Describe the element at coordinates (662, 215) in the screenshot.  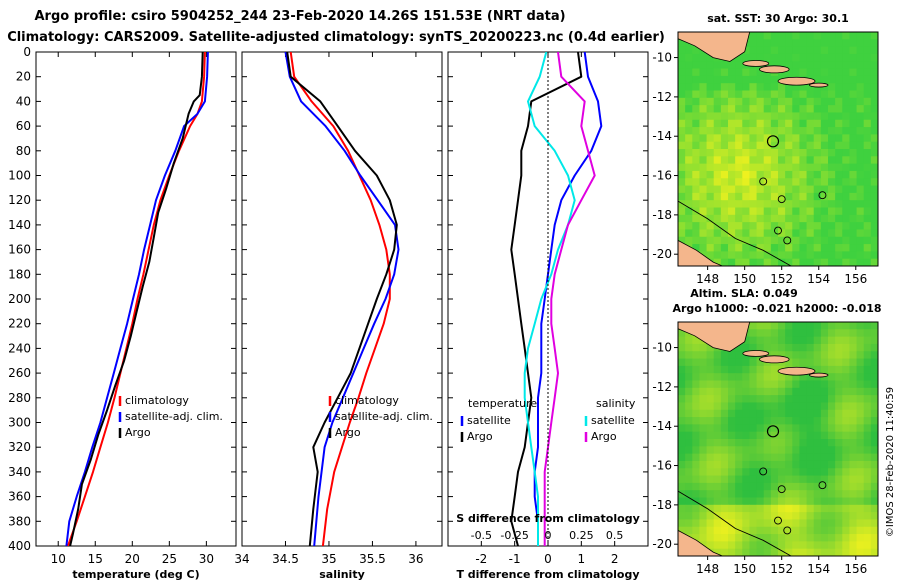
I see `y-tick-label: -18` at that location.